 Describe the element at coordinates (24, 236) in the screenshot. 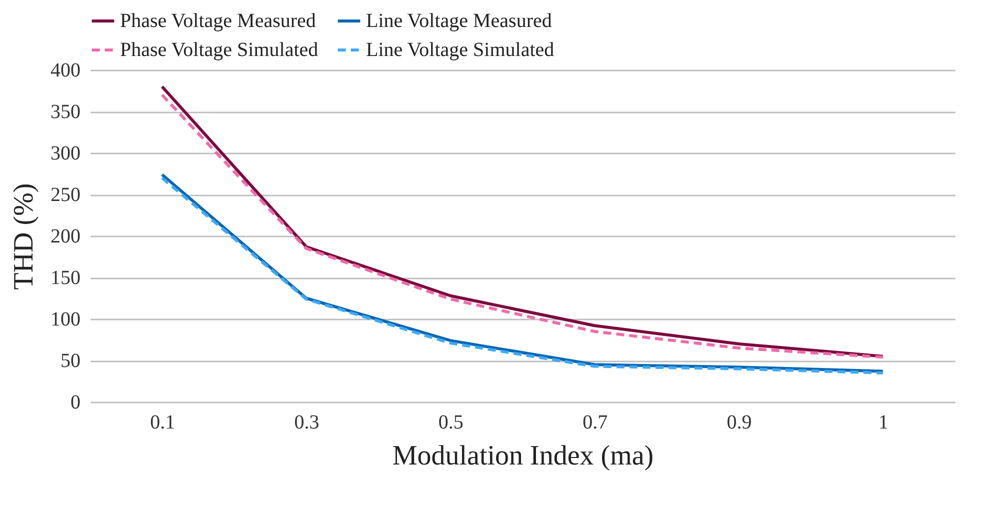

I see `y-axis-title: THD (%)` at that location.